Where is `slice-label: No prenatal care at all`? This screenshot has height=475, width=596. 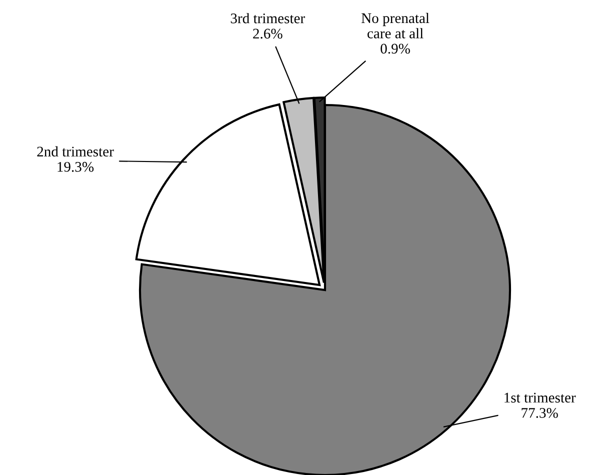
slice-label: No prenatal care at all is located at coordinates (396, 25).